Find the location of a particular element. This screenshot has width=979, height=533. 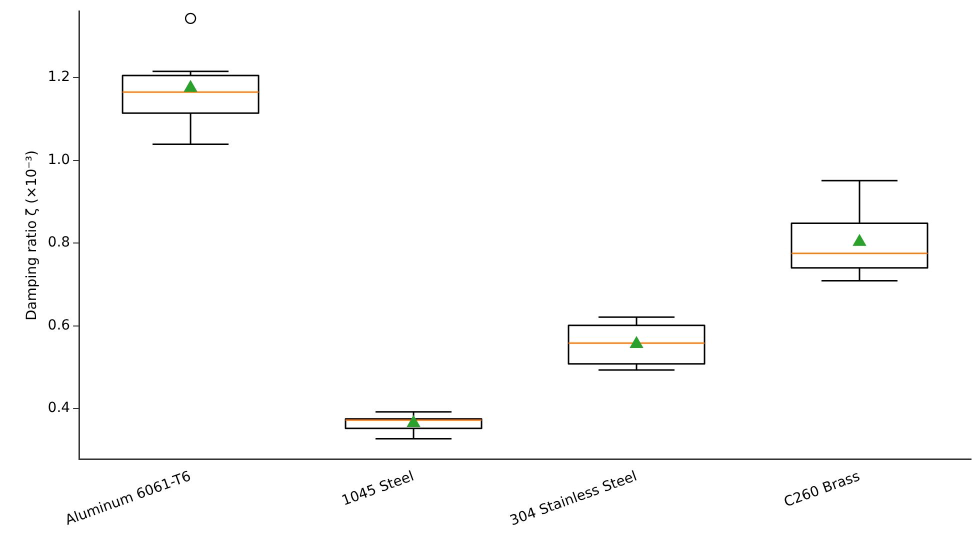

y-tick-label: 0.8 is located at coordinates (59, 242).